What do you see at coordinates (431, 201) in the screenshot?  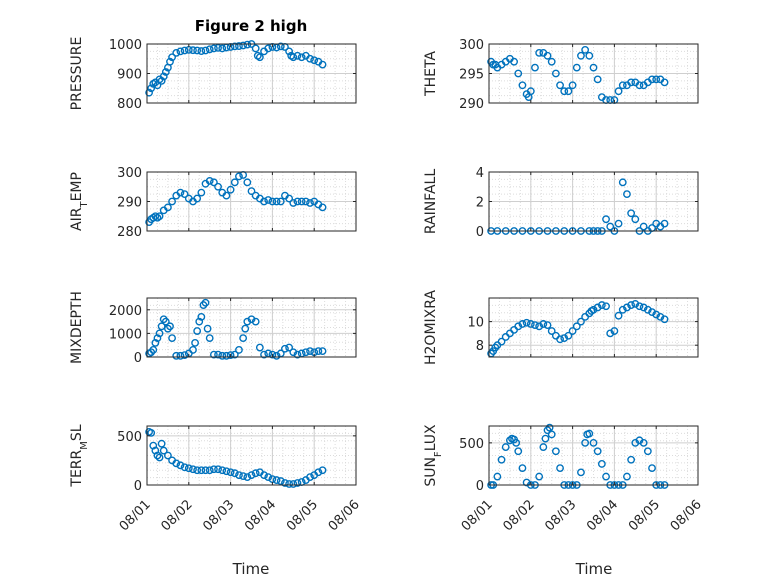 I see `y-axis-label: RAINFALL` at bounding box center [431, 201].